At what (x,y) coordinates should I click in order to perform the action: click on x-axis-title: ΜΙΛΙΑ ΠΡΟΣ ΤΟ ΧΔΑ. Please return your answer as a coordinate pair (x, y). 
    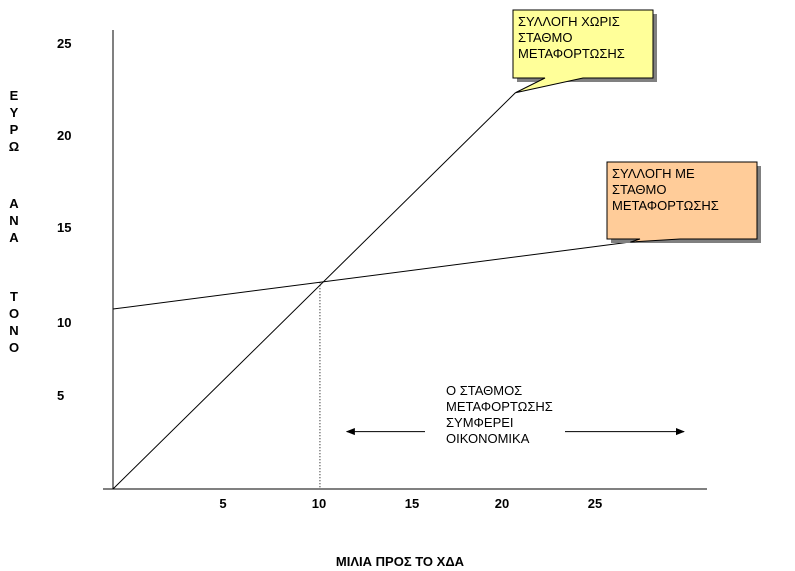
    Looking at the image, I should click on (400, 561).